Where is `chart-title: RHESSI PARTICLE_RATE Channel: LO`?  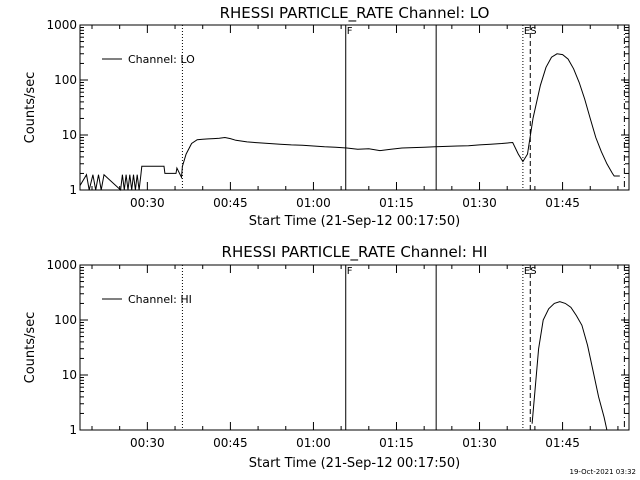 chart-title: RHESSI PARTICLE_RATE Channel: LO is located at coordinates (355, 13).